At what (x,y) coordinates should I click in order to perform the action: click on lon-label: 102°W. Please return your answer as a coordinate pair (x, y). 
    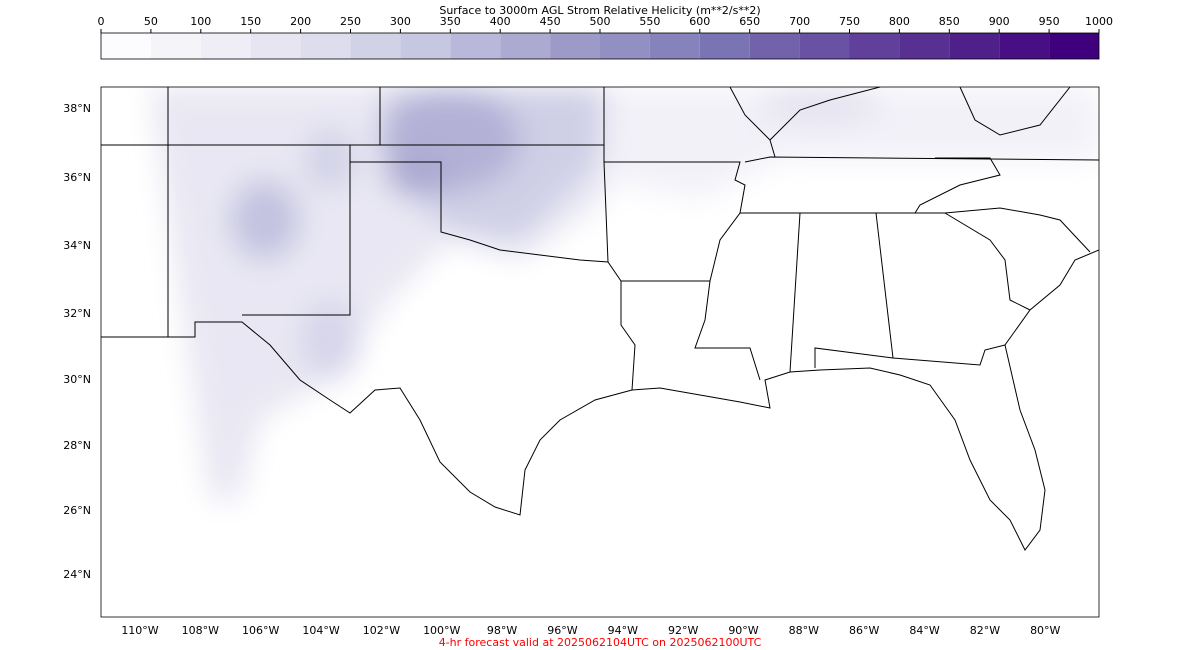
    Looking at the image, I should click on (381, 630).